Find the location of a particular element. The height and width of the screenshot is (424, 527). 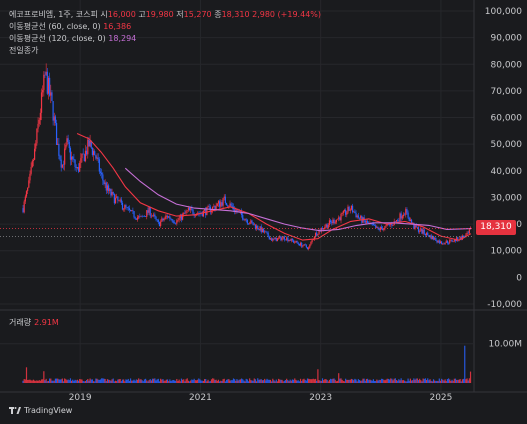

volume-tick-label: 10.00M is located at coordinates (505, 345).